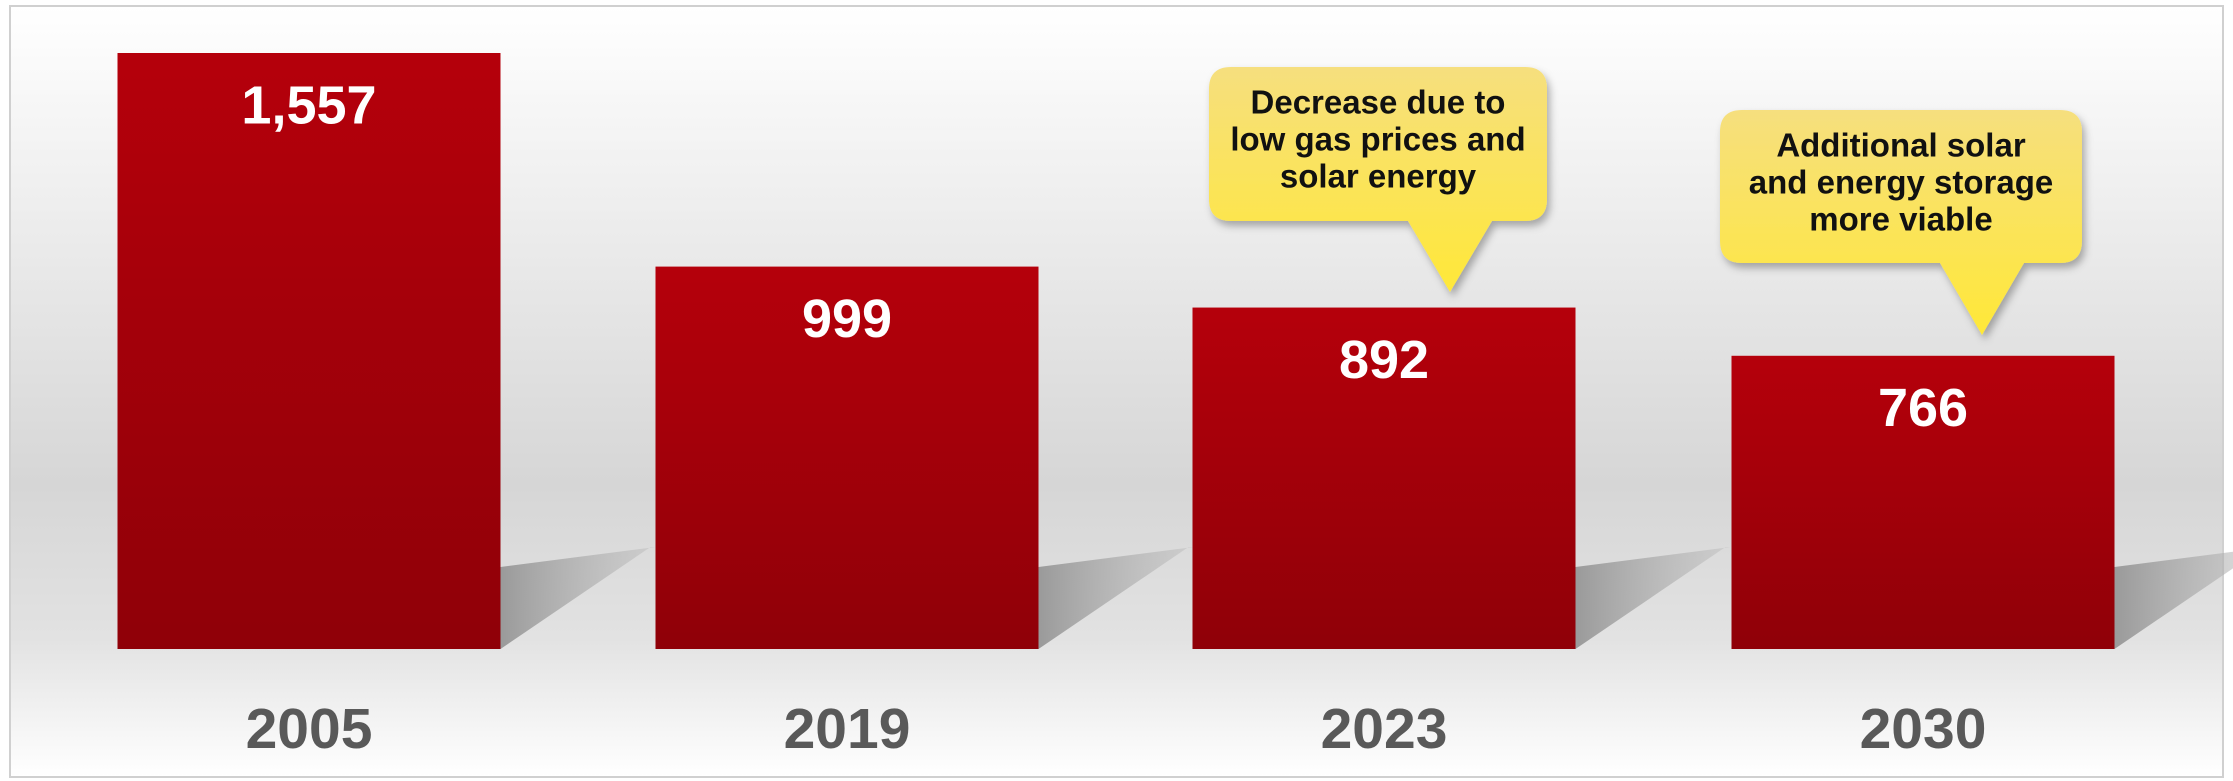 This screenshot has height=781, width=2233. I want to click on annotation-text: Additional solar, so click(1901, 145).